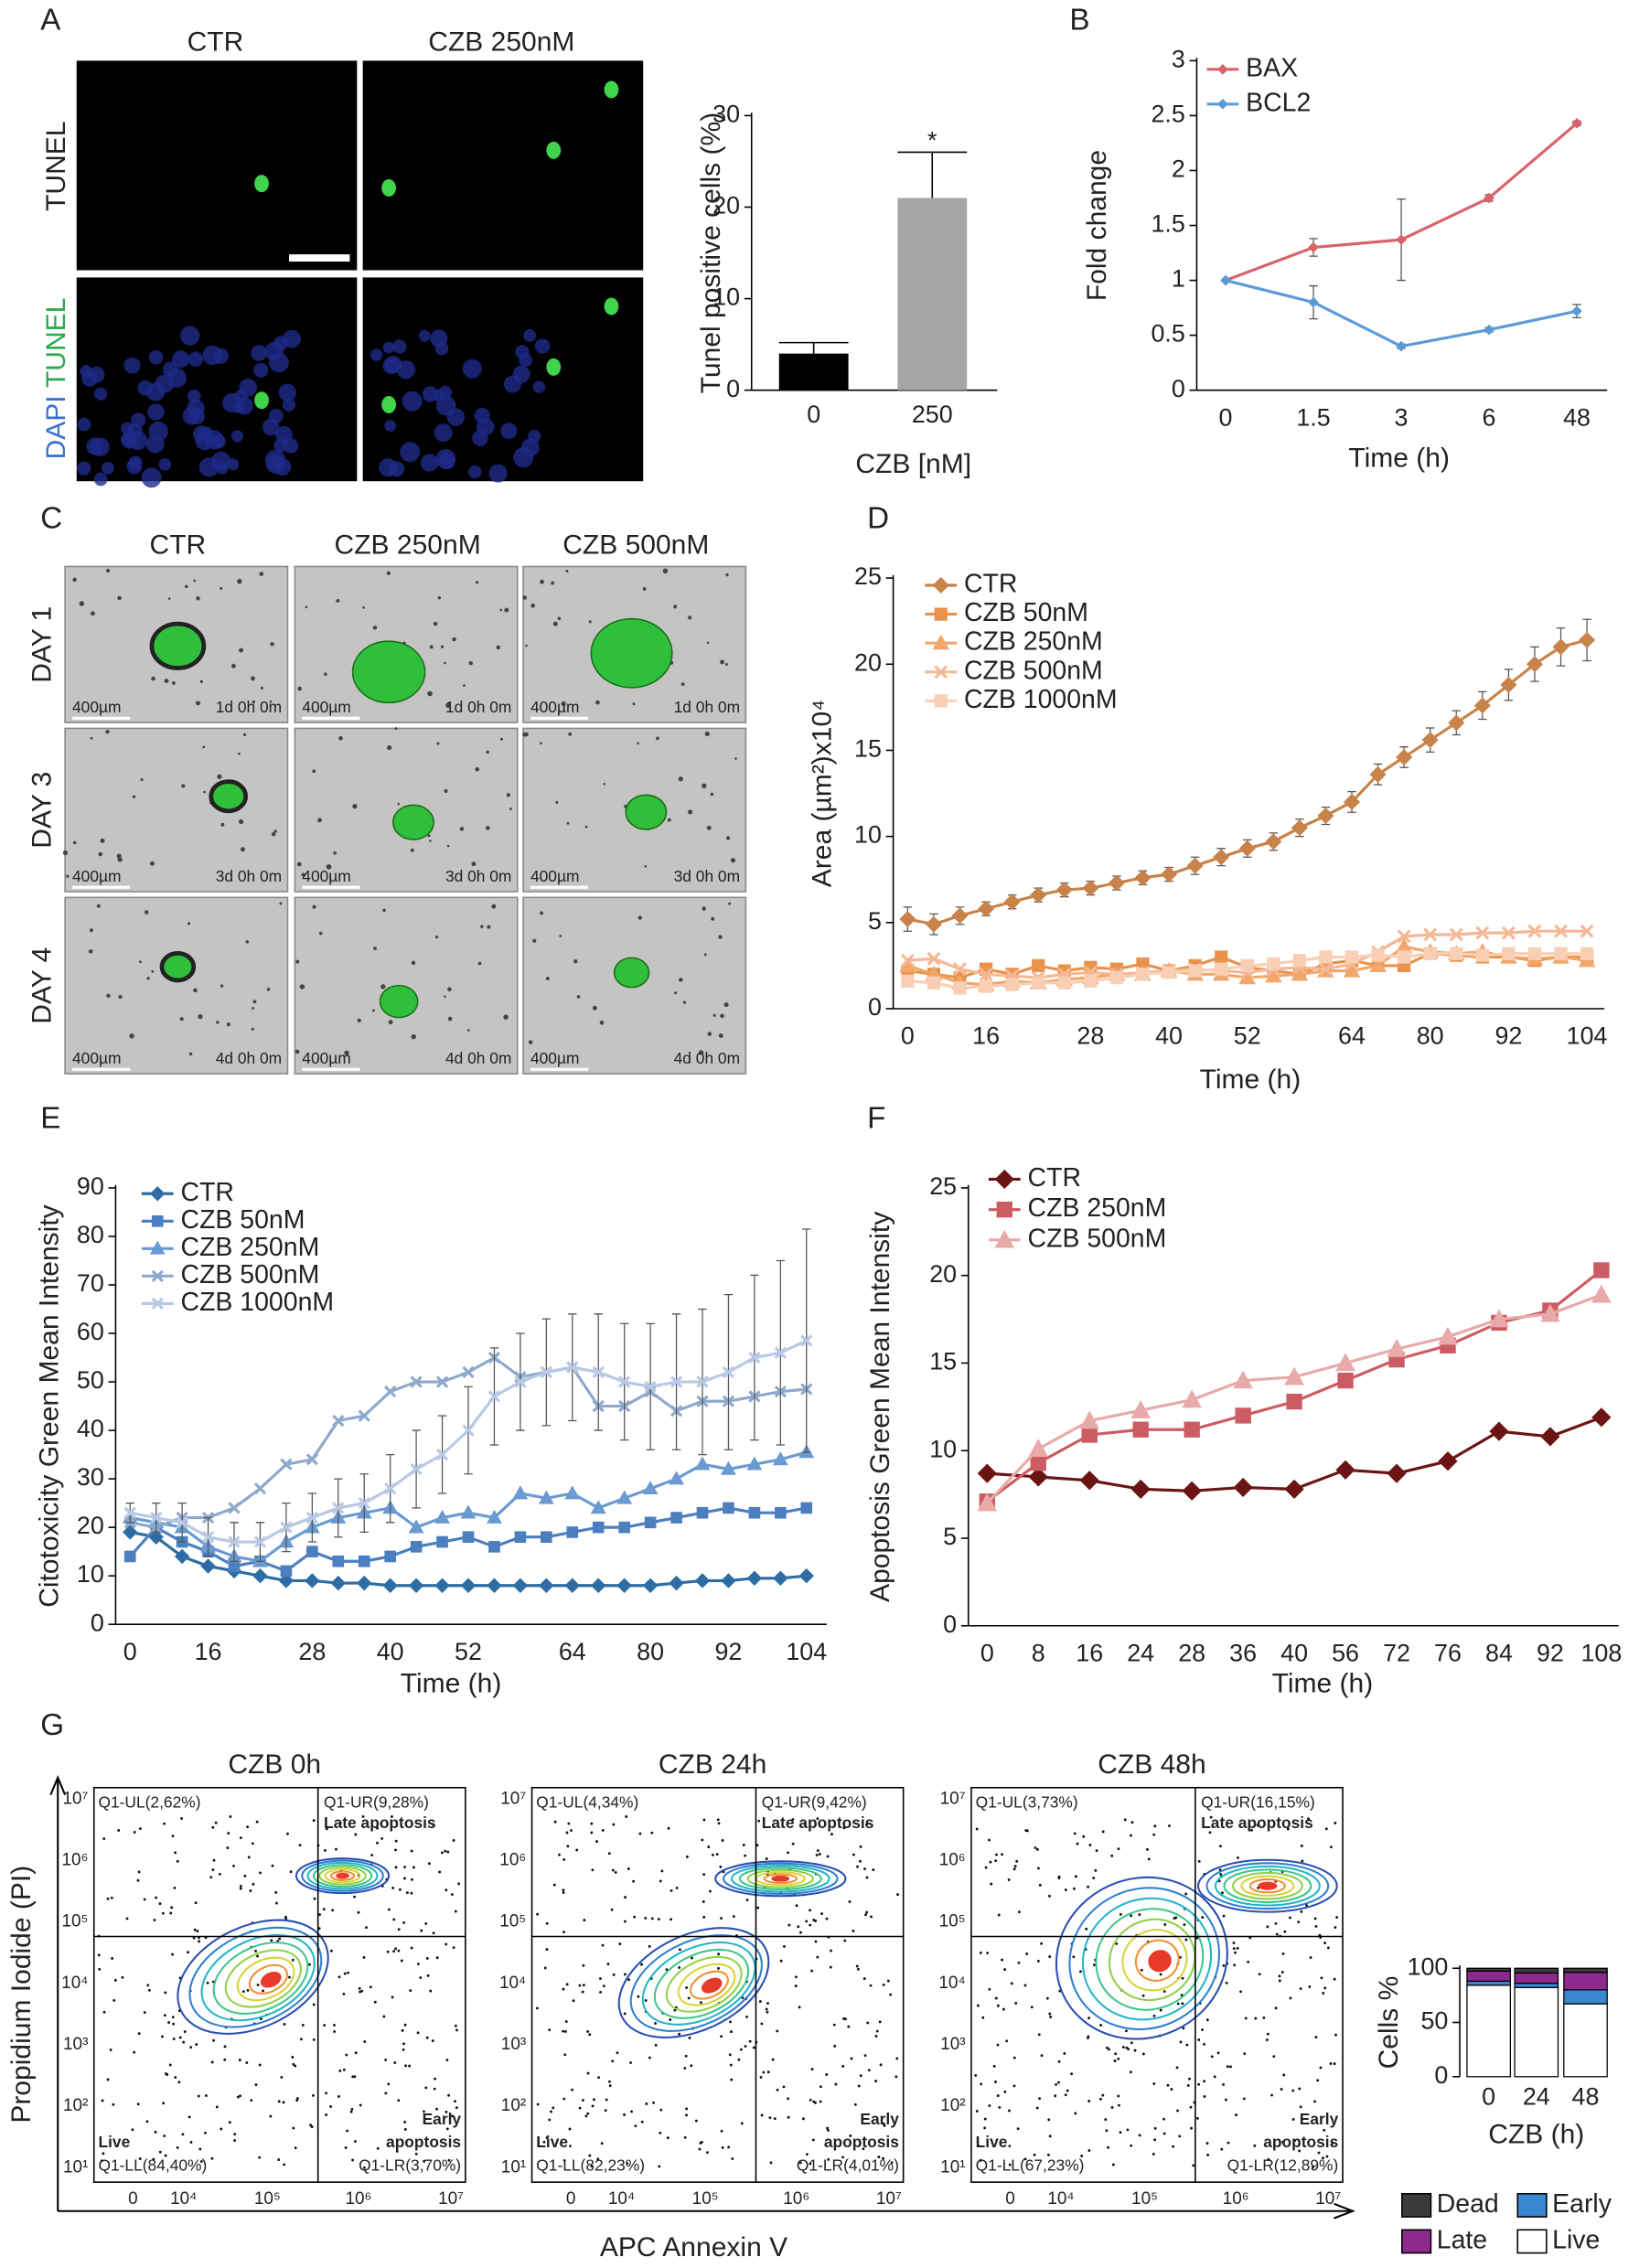 The width and height of the screenshot is (1639, 2268). I want to click on panel-letter: C, so click(51, 519).